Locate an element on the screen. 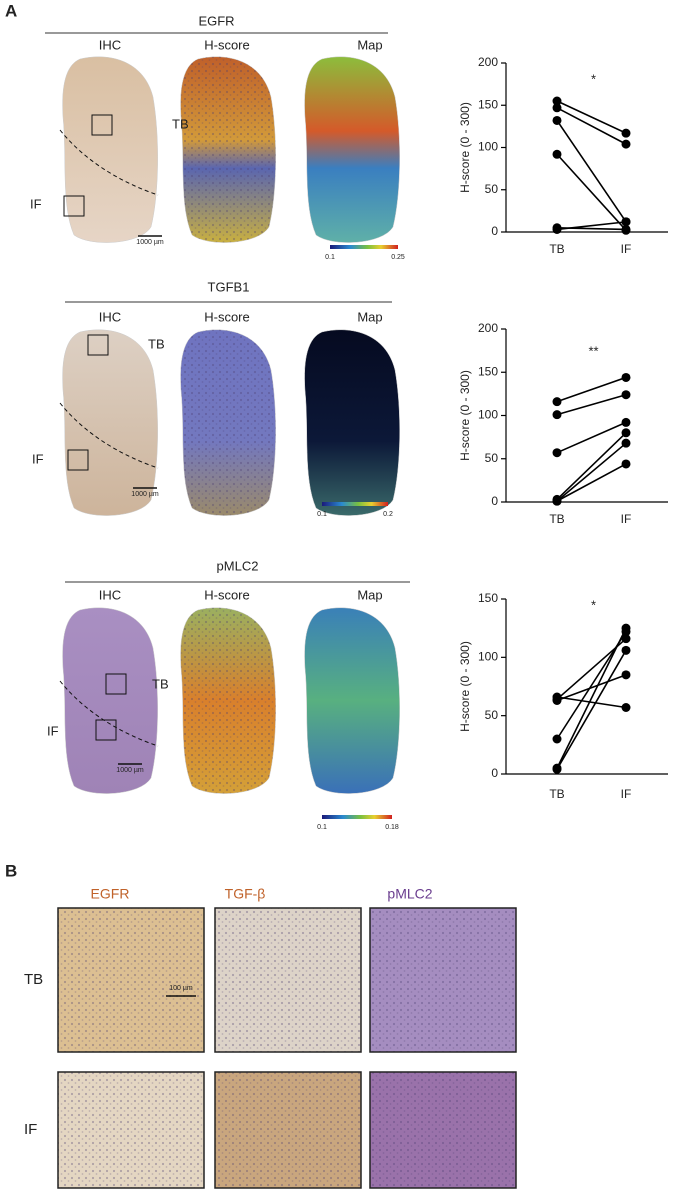  boundary is located at coordinates (109, 713).